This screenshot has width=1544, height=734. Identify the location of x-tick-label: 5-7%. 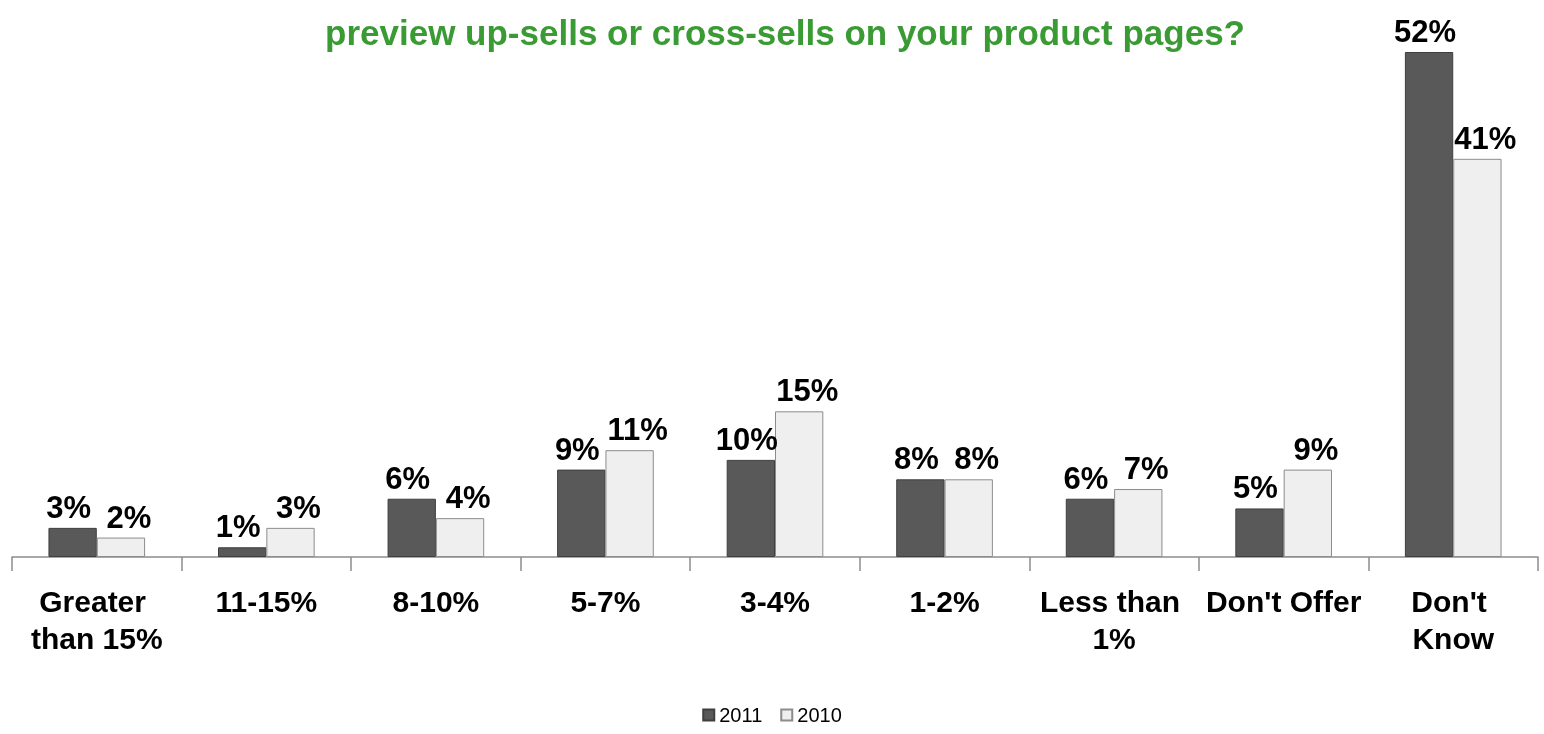
(605, 601).